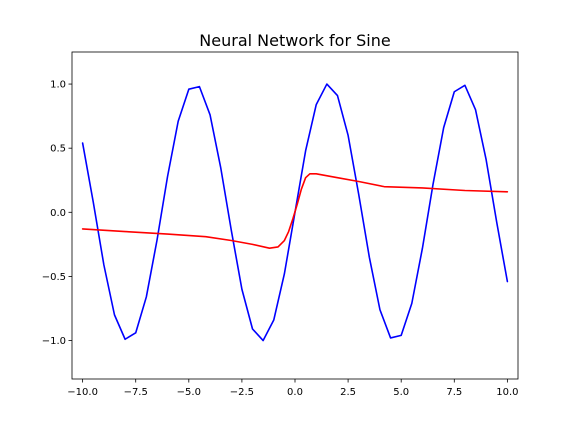  Describe the element at coordinates (82, 392) in the screenshot. I see `x-tick-label: −10.0` at that location.